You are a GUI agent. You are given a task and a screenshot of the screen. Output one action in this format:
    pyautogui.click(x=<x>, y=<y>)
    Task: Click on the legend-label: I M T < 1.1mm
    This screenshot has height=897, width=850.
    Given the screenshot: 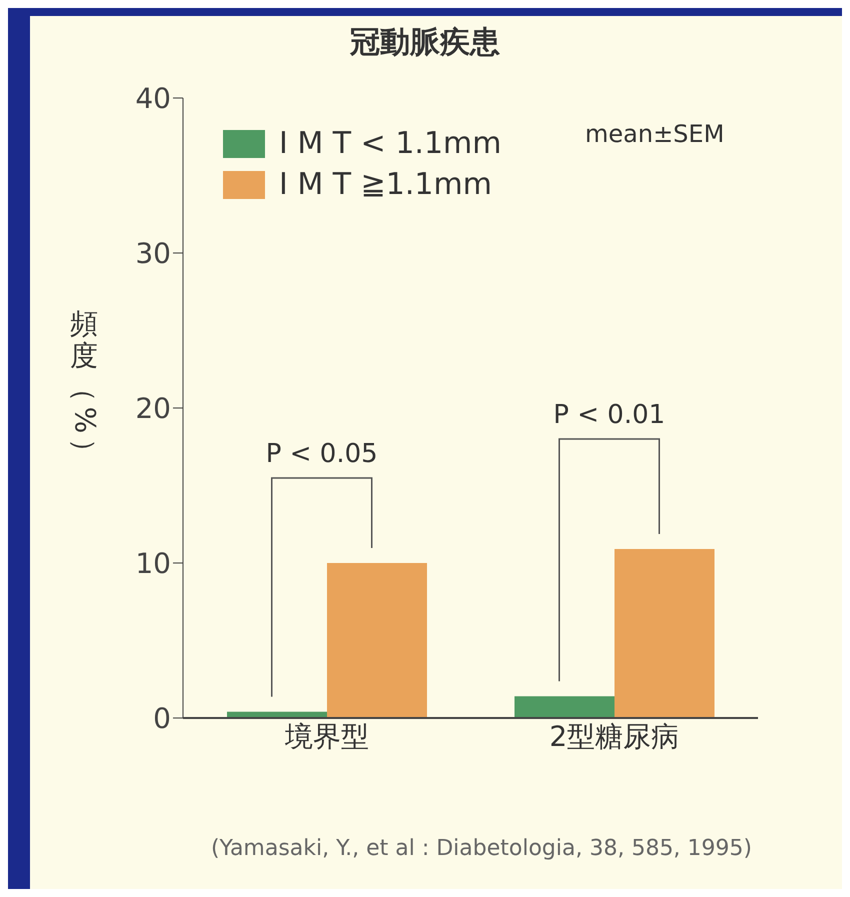 What is the action you would take?
    pyautogui.click(x=390, y=143)
    